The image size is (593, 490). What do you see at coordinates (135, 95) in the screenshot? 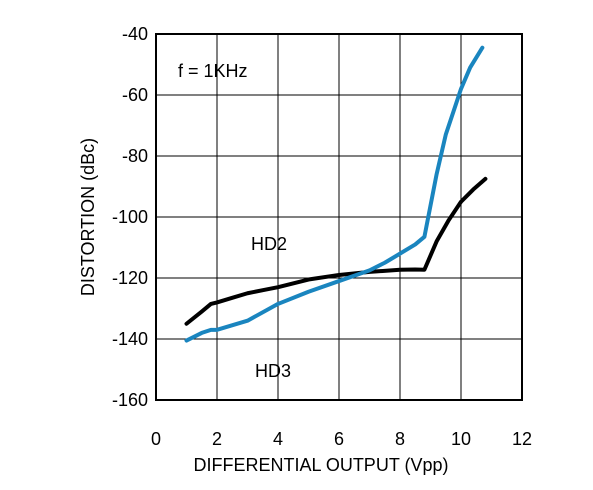
I see `y-tick-label: -60` at bounding box center [135, 95].